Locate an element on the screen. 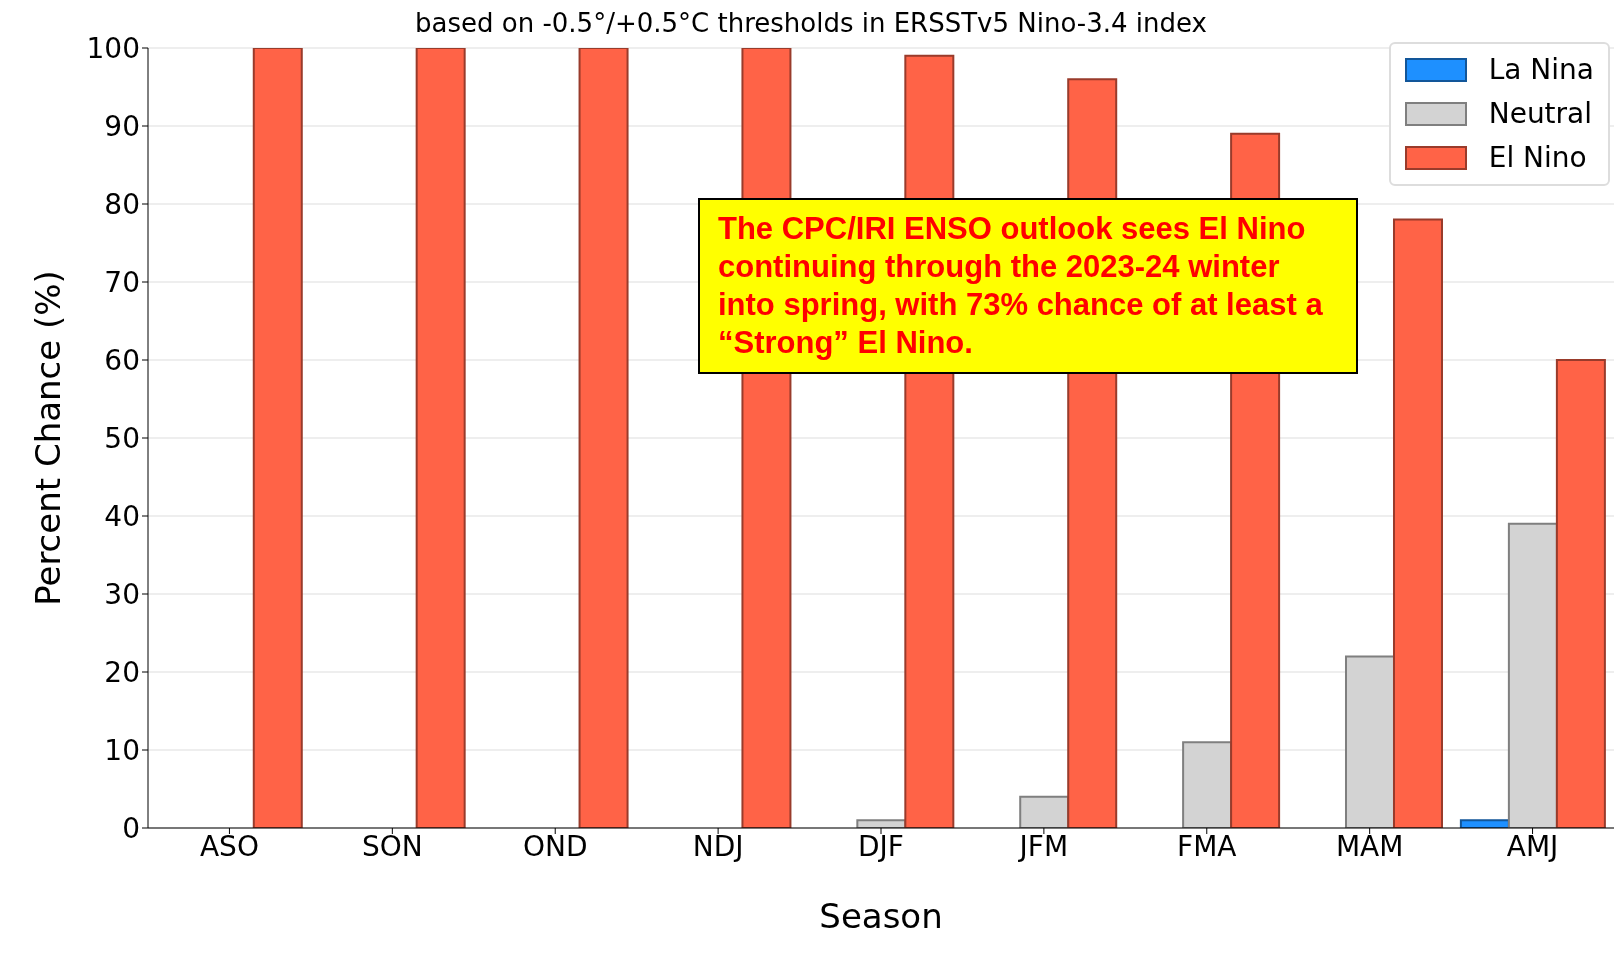 The height and width of the screenshot is (956, 1622). legend-label: La Nina is located at coordinates (1541, 70).